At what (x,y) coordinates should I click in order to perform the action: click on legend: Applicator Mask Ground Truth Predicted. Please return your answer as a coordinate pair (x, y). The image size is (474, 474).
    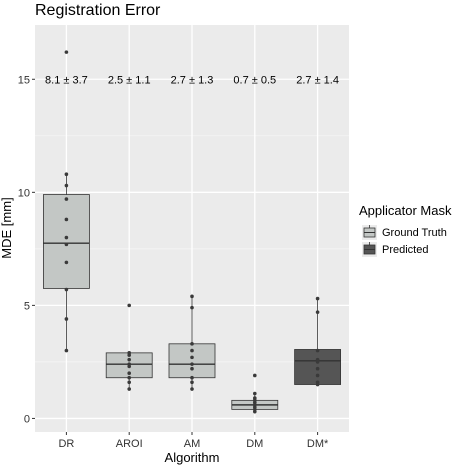
    Looking at the image, I should click on (405, 230).